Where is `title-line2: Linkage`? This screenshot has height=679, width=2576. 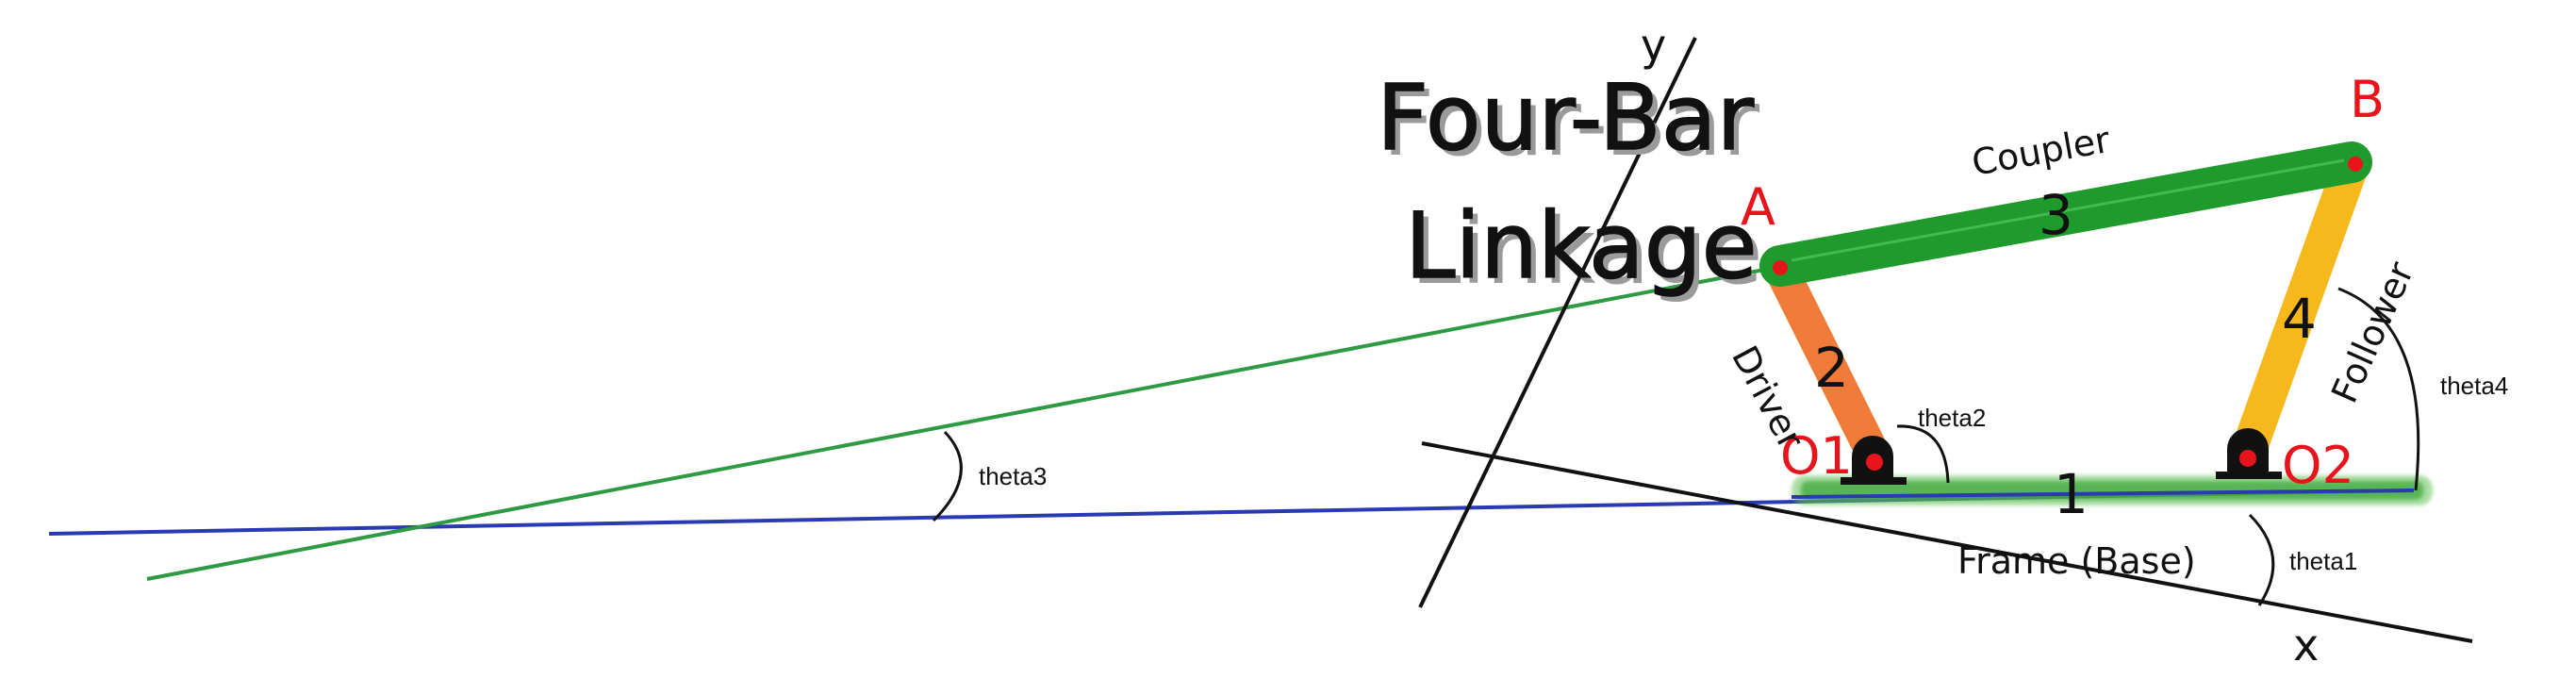 title-line2: Linkage is located at coordinates (1581, 246).